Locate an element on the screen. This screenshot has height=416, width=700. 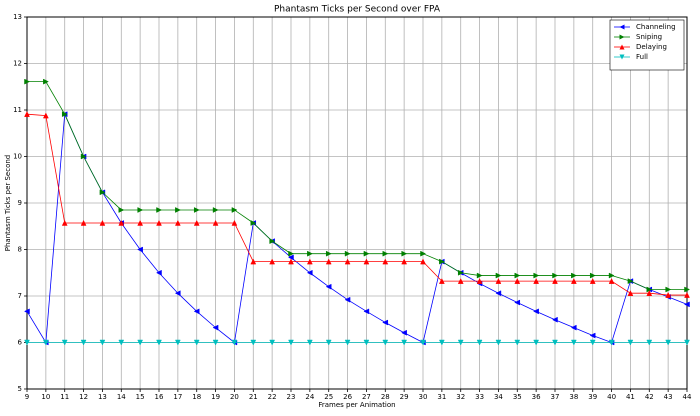
x-tick-label: 18 is located at coordinates (196, 397).